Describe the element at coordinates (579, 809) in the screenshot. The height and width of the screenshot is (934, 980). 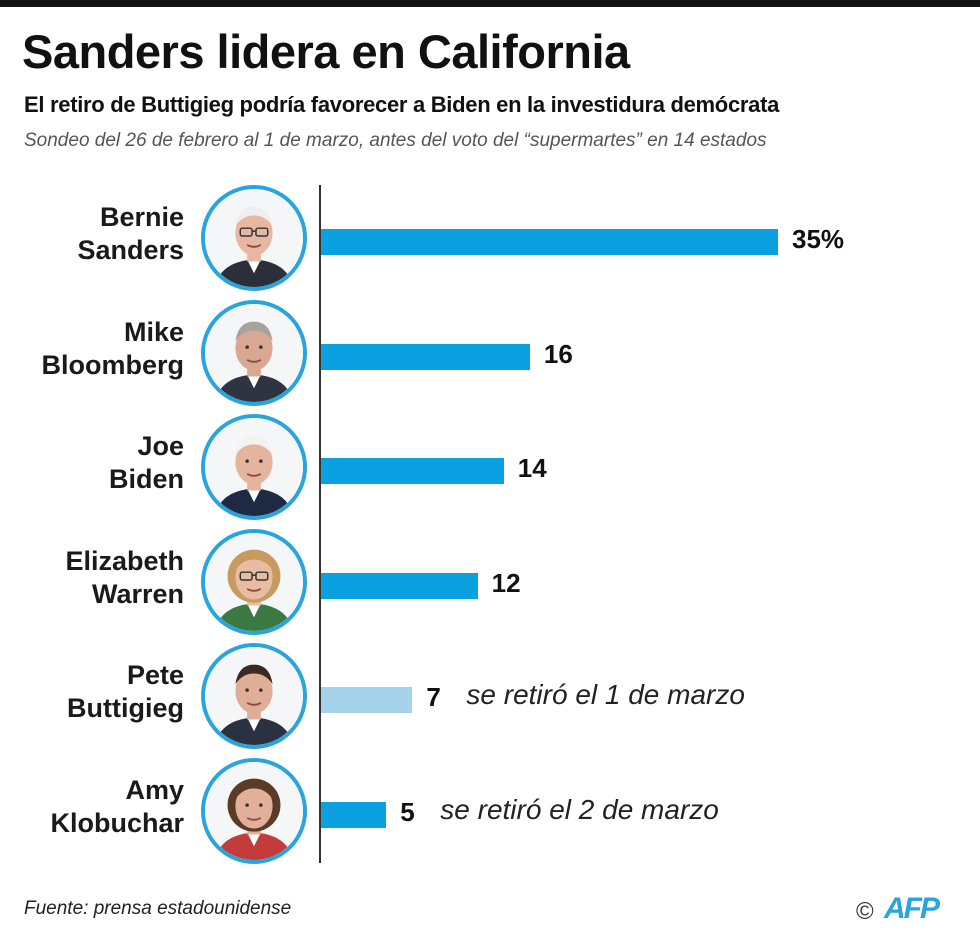
I see `withdrawal-annotation: se retiró el 2 de marzo` at that location.